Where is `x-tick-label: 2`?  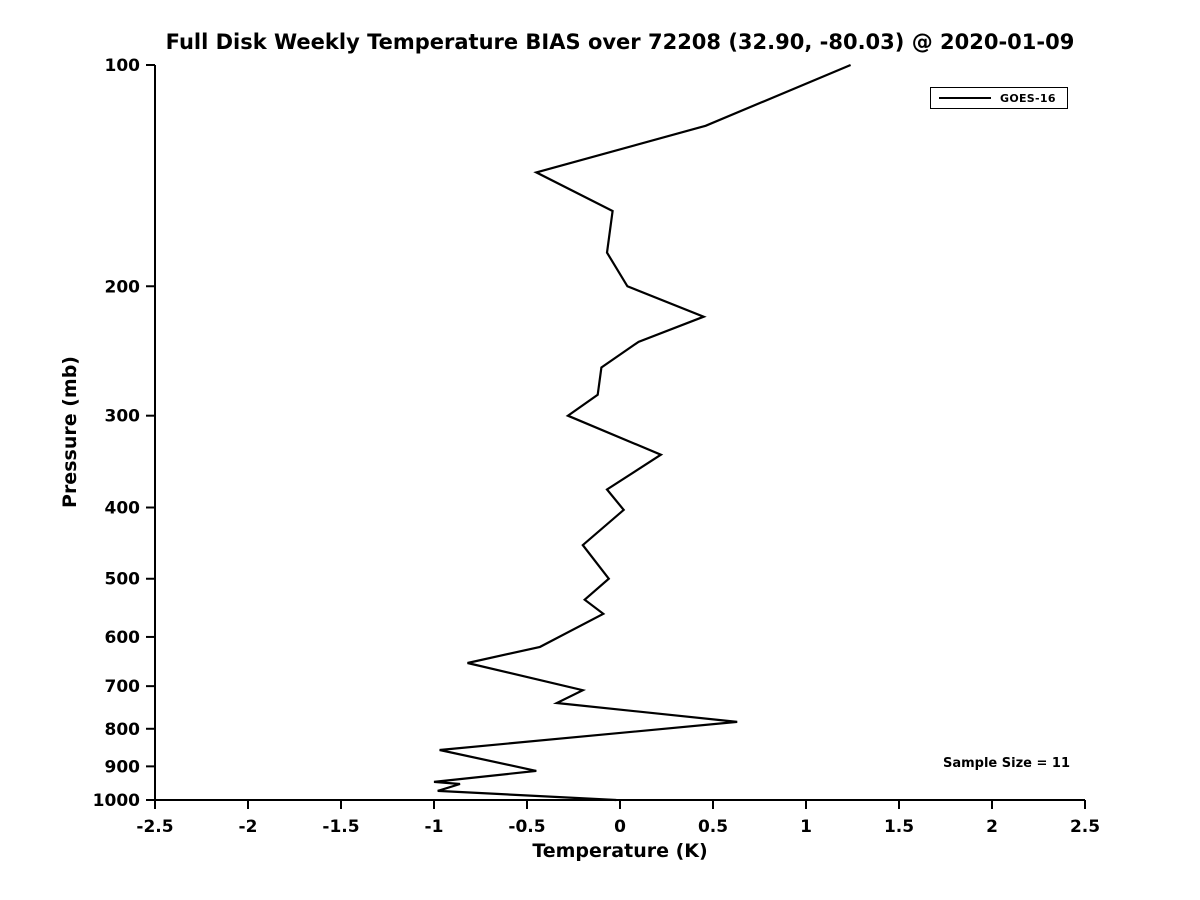 x-tick-label: 2 is located at coordinates (992, 827).